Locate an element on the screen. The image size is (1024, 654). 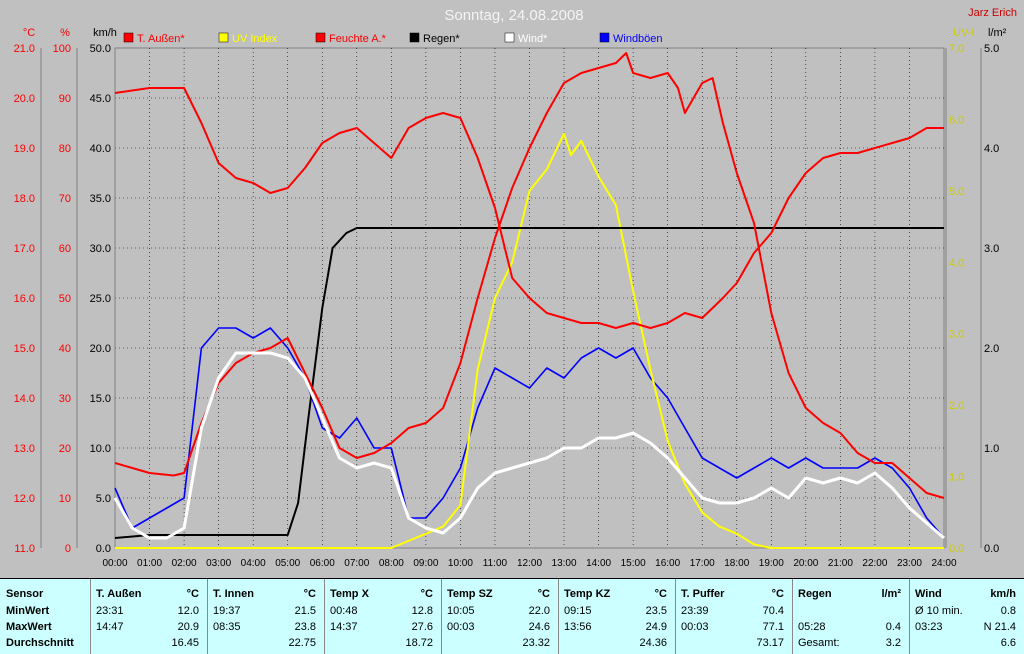
stats-row-label: MinWert is located at coordinates (28, 611).